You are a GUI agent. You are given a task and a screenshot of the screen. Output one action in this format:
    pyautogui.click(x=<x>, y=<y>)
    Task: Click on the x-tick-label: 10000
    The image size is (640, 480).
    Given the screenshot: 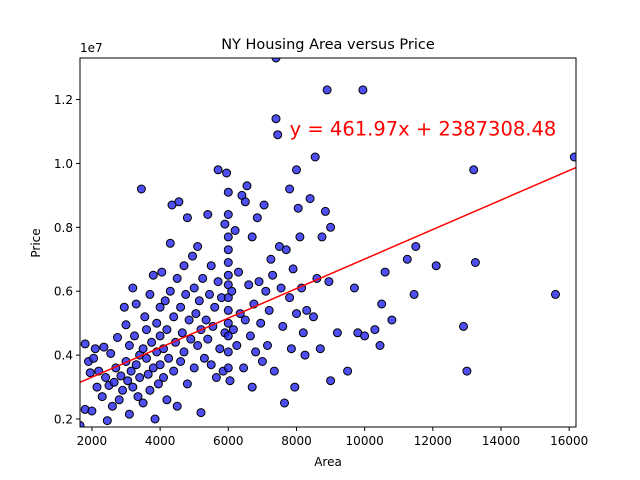 What is the action you would take?
    pyautogui.click(x=365, y=441)
    